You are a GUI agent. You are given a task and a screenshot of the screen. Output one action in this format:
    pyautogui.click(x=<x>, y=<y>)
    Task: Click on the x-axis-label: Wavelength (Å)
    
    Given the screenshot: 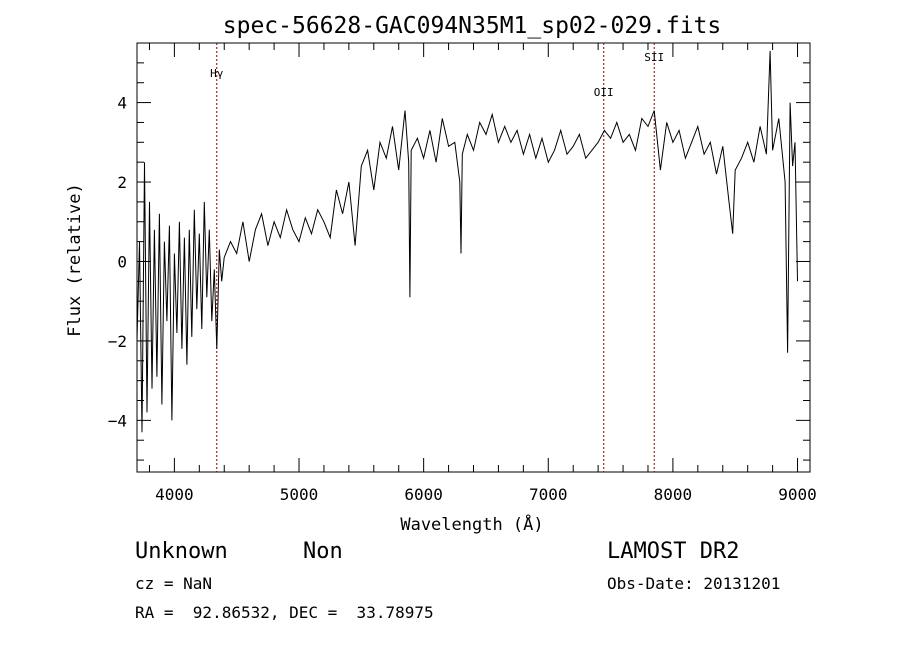 What is the action you would take?
    pyautogui.click(x=471, y=524)
    